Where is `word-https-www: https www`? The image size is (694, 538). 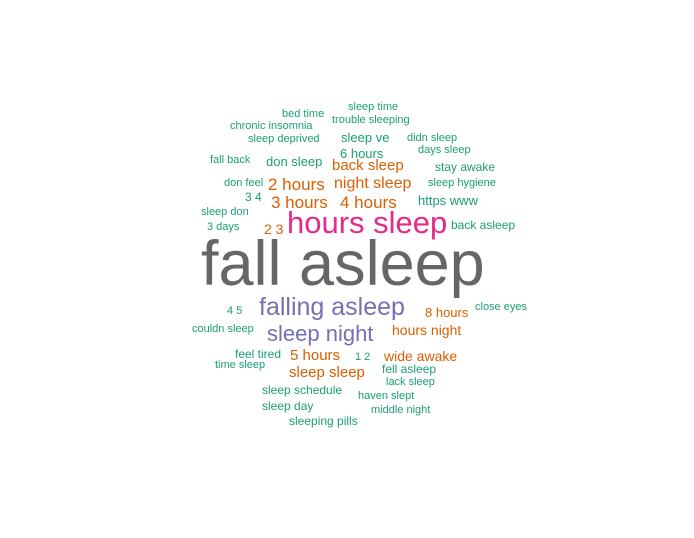 word-https-www: https www is located at coordinates (448, 200).